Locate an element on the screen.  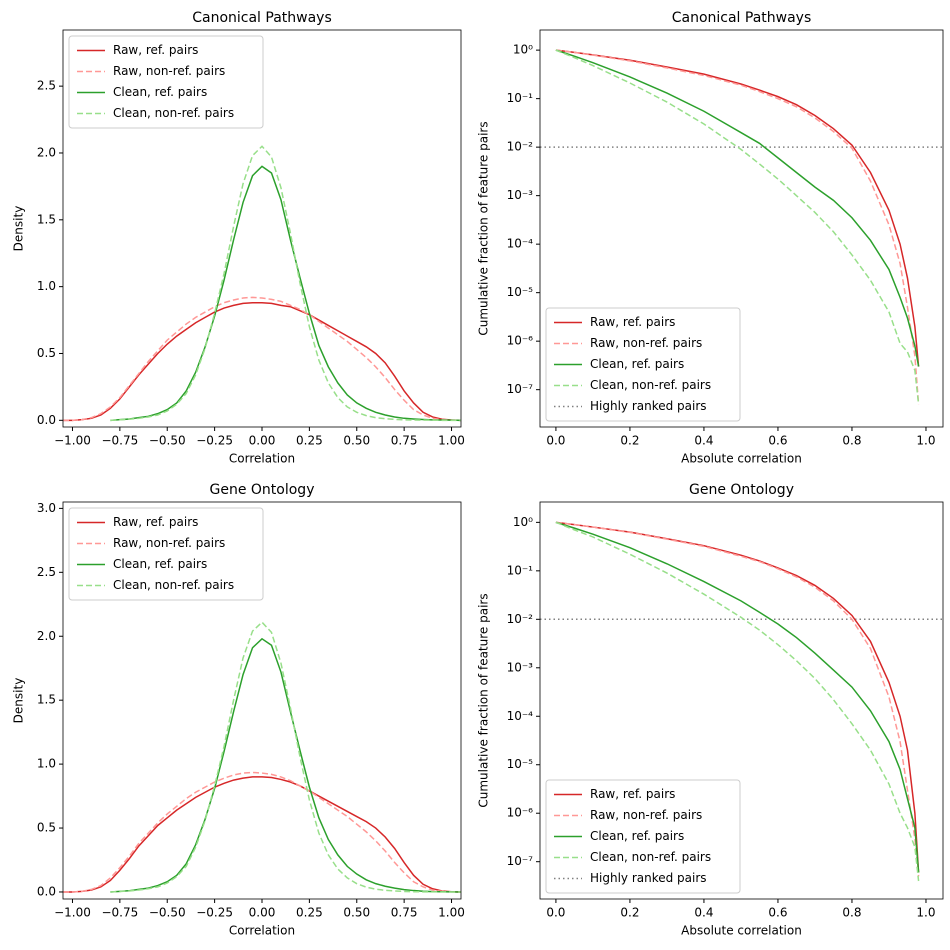
lines is located at coordinates (262, 757).